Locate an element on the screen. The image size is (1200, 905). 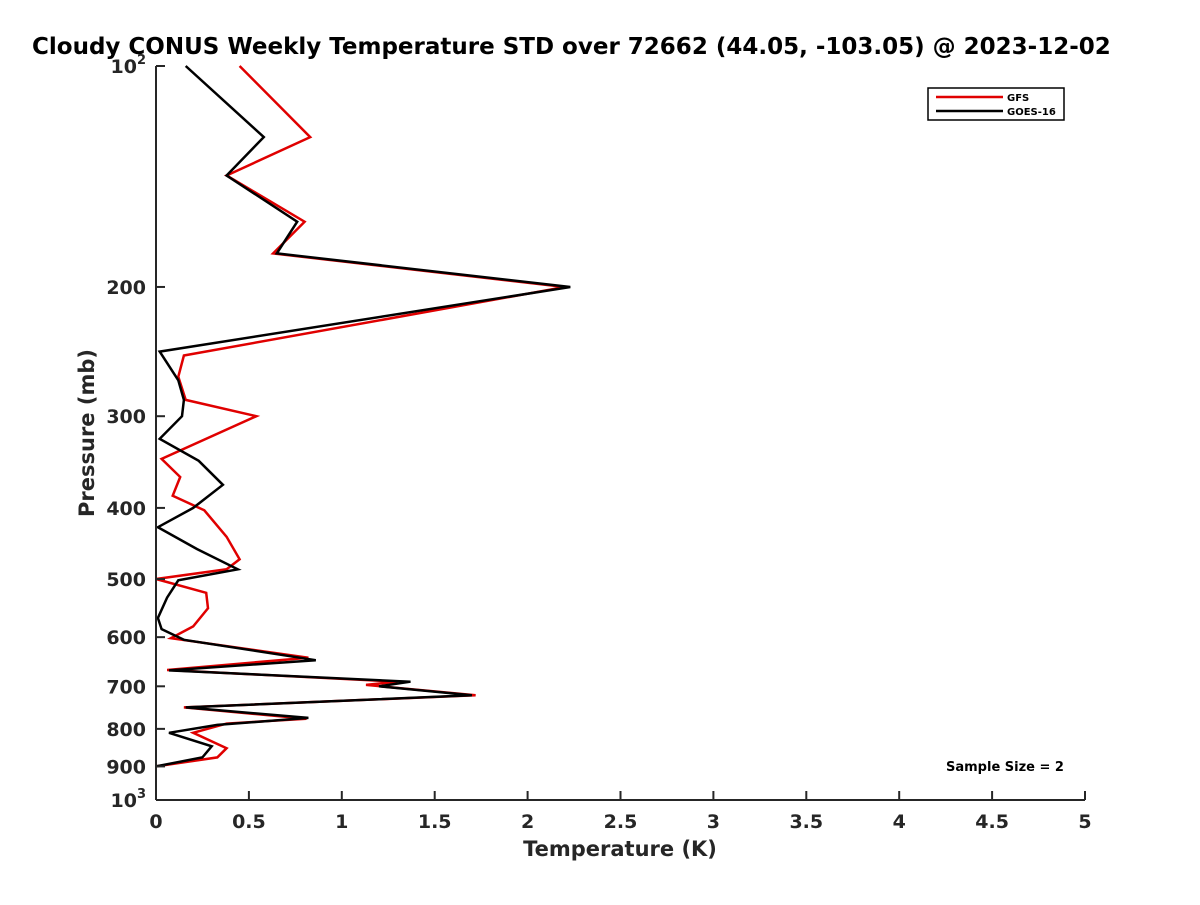
y-tick-label: 200 is located at coordinates (126, 288).